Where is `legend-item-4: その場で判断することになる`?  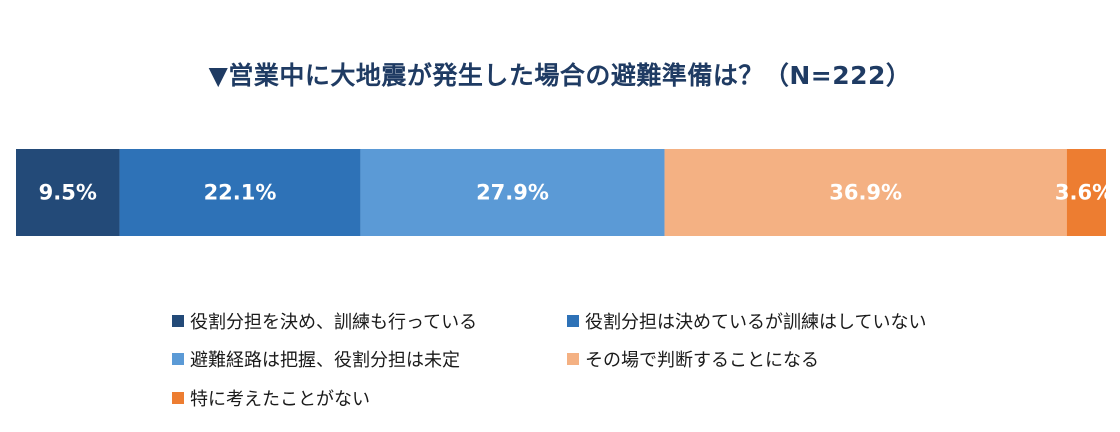
legend-item-4: その場で判断することになる is located at coordinates (693, 359).